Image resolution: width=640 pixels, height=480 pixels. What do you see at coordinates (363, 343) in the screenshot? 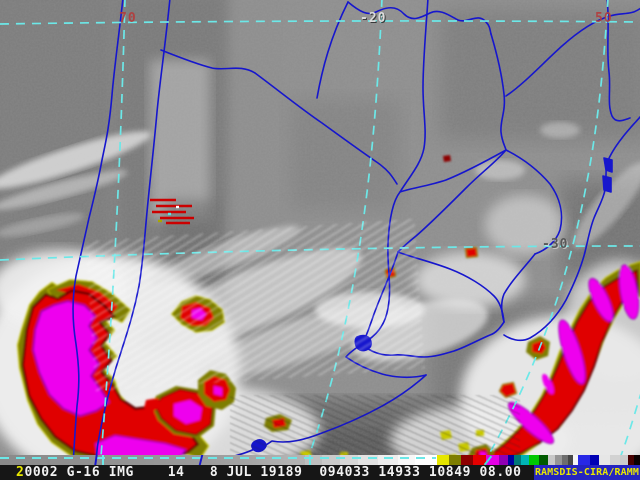
I see `parana-delta` at bounding box center [363, 343].